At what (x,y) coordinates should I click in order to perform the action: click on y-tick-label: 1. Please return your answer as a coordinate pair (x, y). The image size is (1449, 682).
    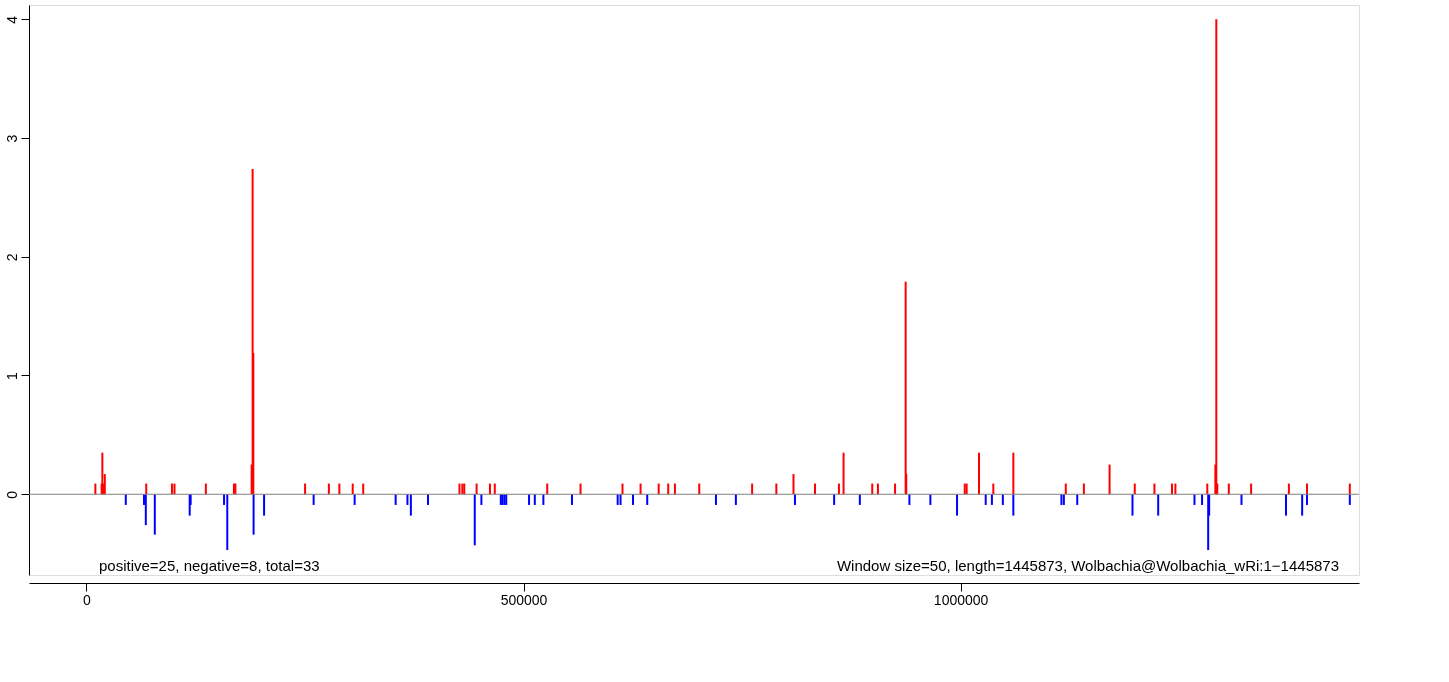
    Looking at the image, I should click on (11, 375).